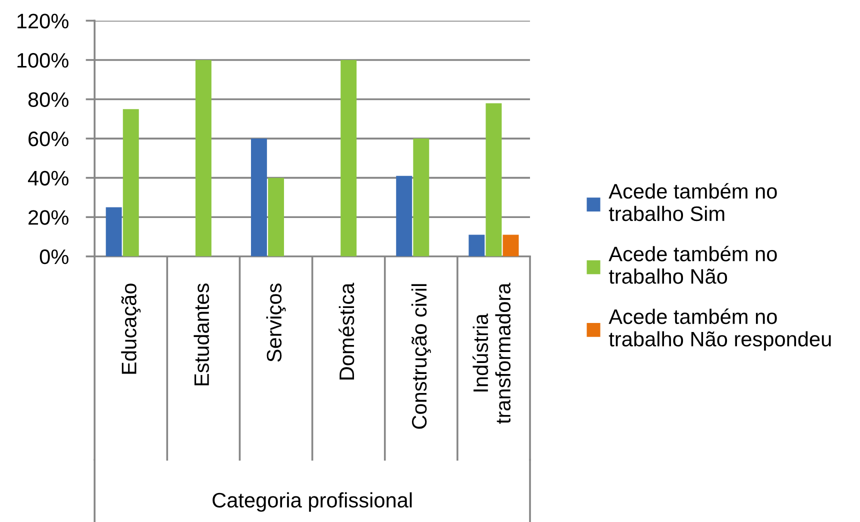 This screenshot has height=522, width=860. I want to click on y-tick-label: 40%, so click(48, 178).